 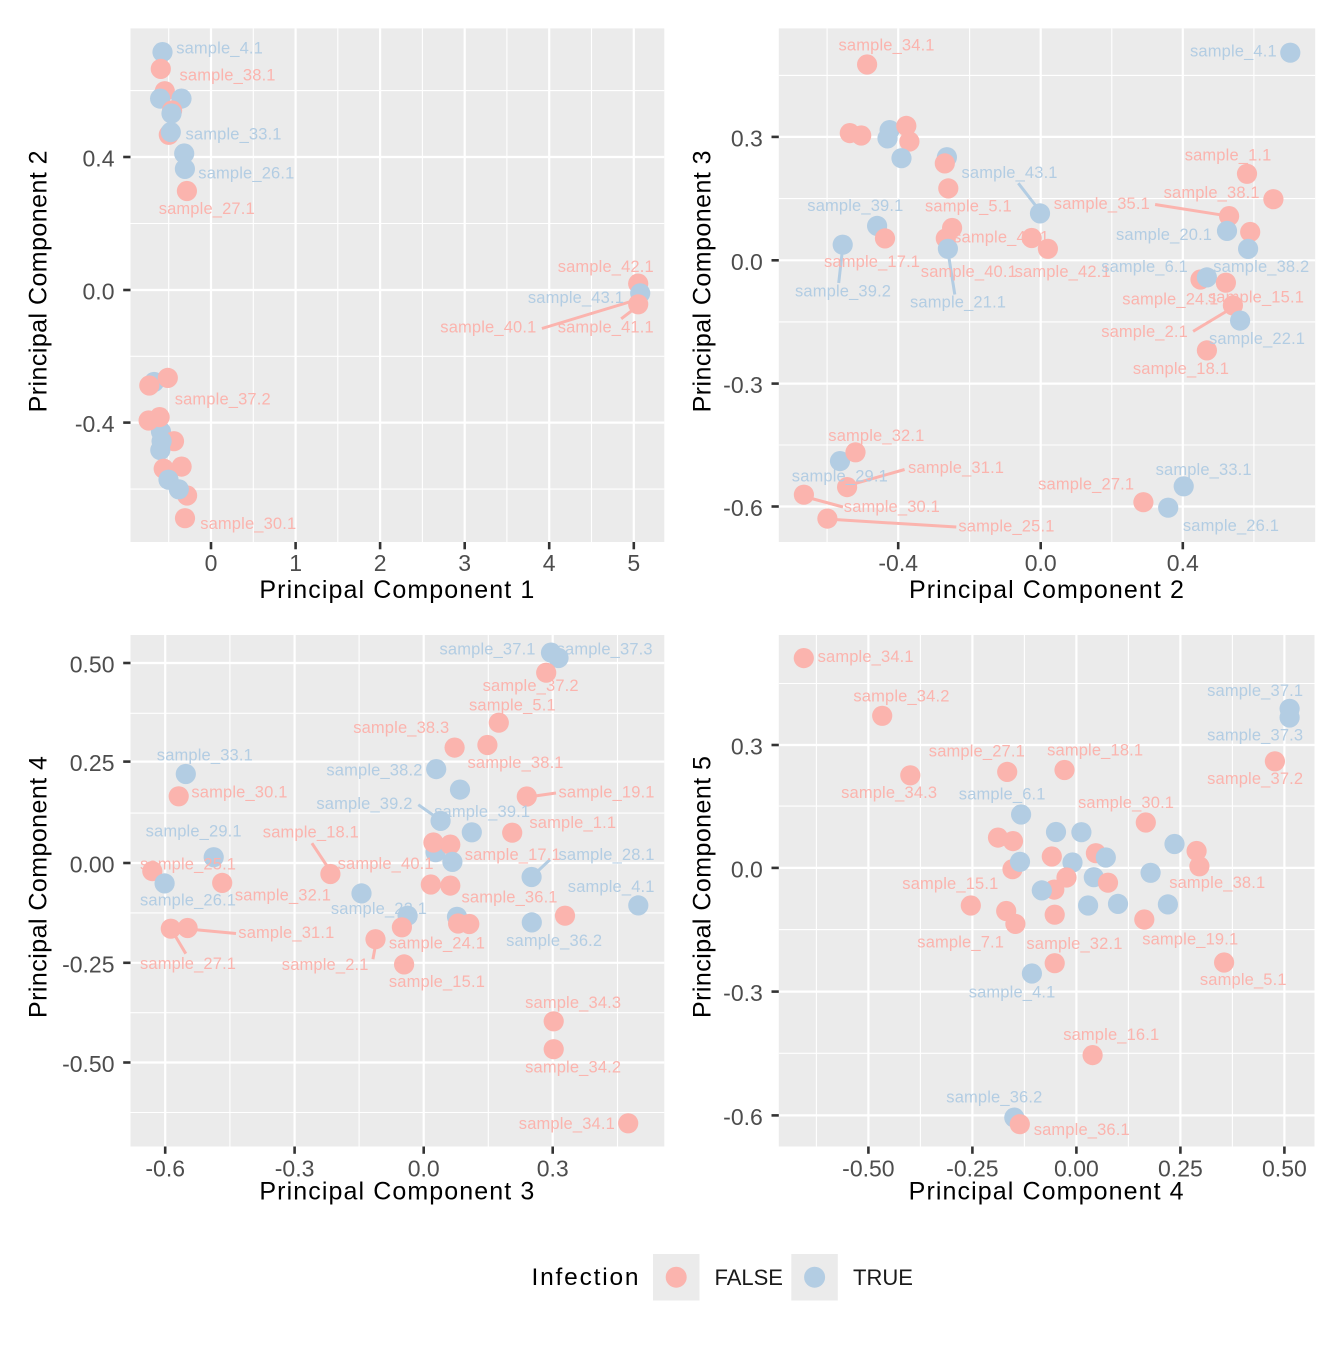 I want to click on svg-text: sample_35.1, so click(x=1102, y=204).